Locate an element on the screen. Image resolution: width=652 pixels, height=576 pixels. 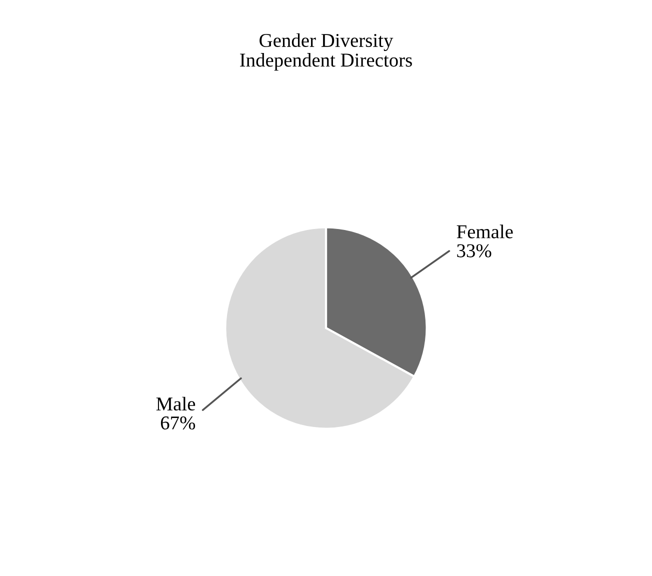
slice-label: Male is located at coordinates (176, 403).